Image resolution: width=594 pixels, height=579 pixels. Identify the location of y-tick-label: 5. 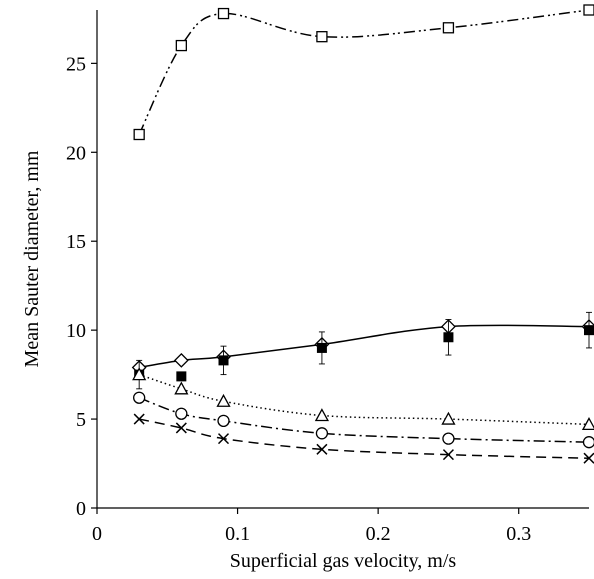
(81, 420).